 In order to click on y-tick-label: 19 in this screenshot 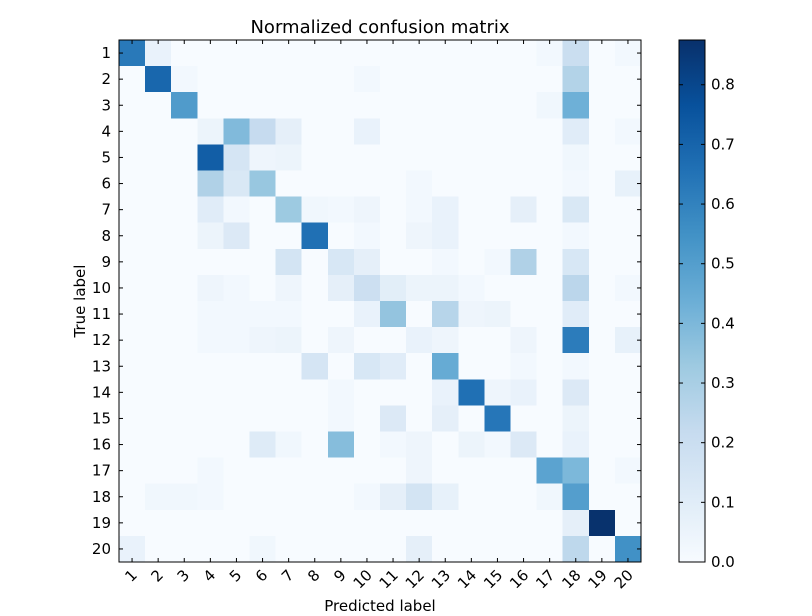, I will do `click(101, 523)`.